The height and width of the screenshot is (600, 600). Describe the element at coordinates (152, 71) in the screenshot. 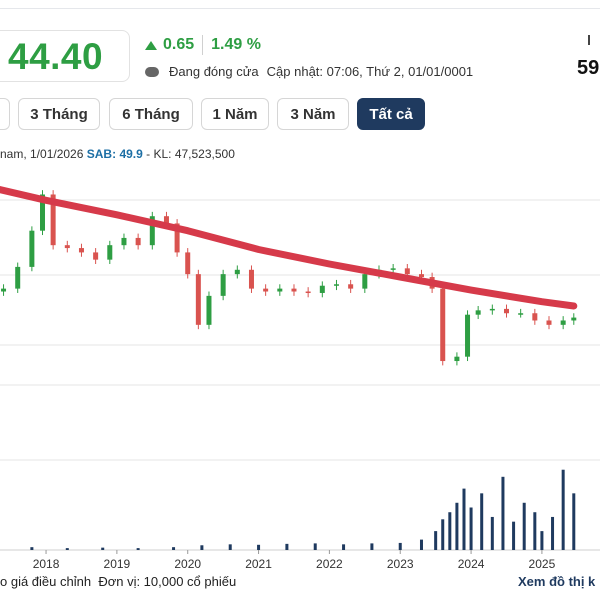

I see `status-dot-icon` at that location.